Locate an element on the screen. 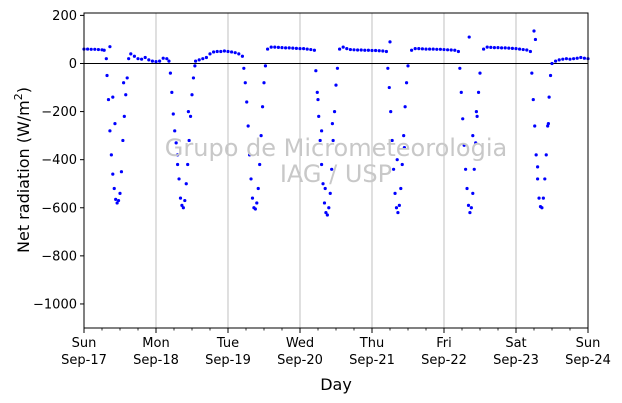  x-tick-date-label: Sep-23 is located at coordinates (516, 360).